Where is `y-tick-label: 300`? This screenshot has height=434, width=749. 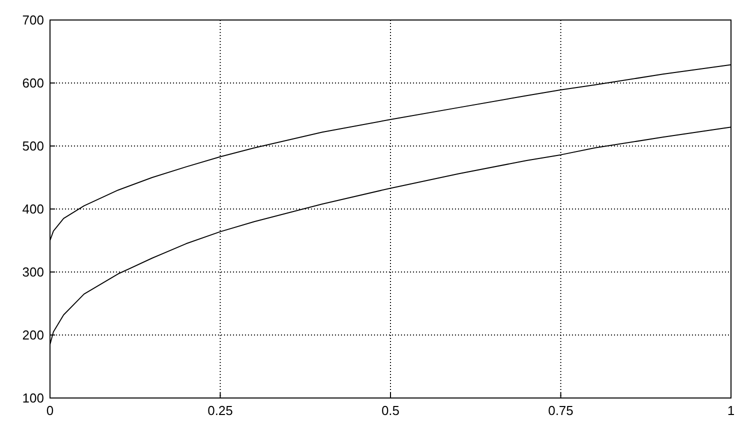
y-tick-label: 300 is located at coordinates (33, 272).